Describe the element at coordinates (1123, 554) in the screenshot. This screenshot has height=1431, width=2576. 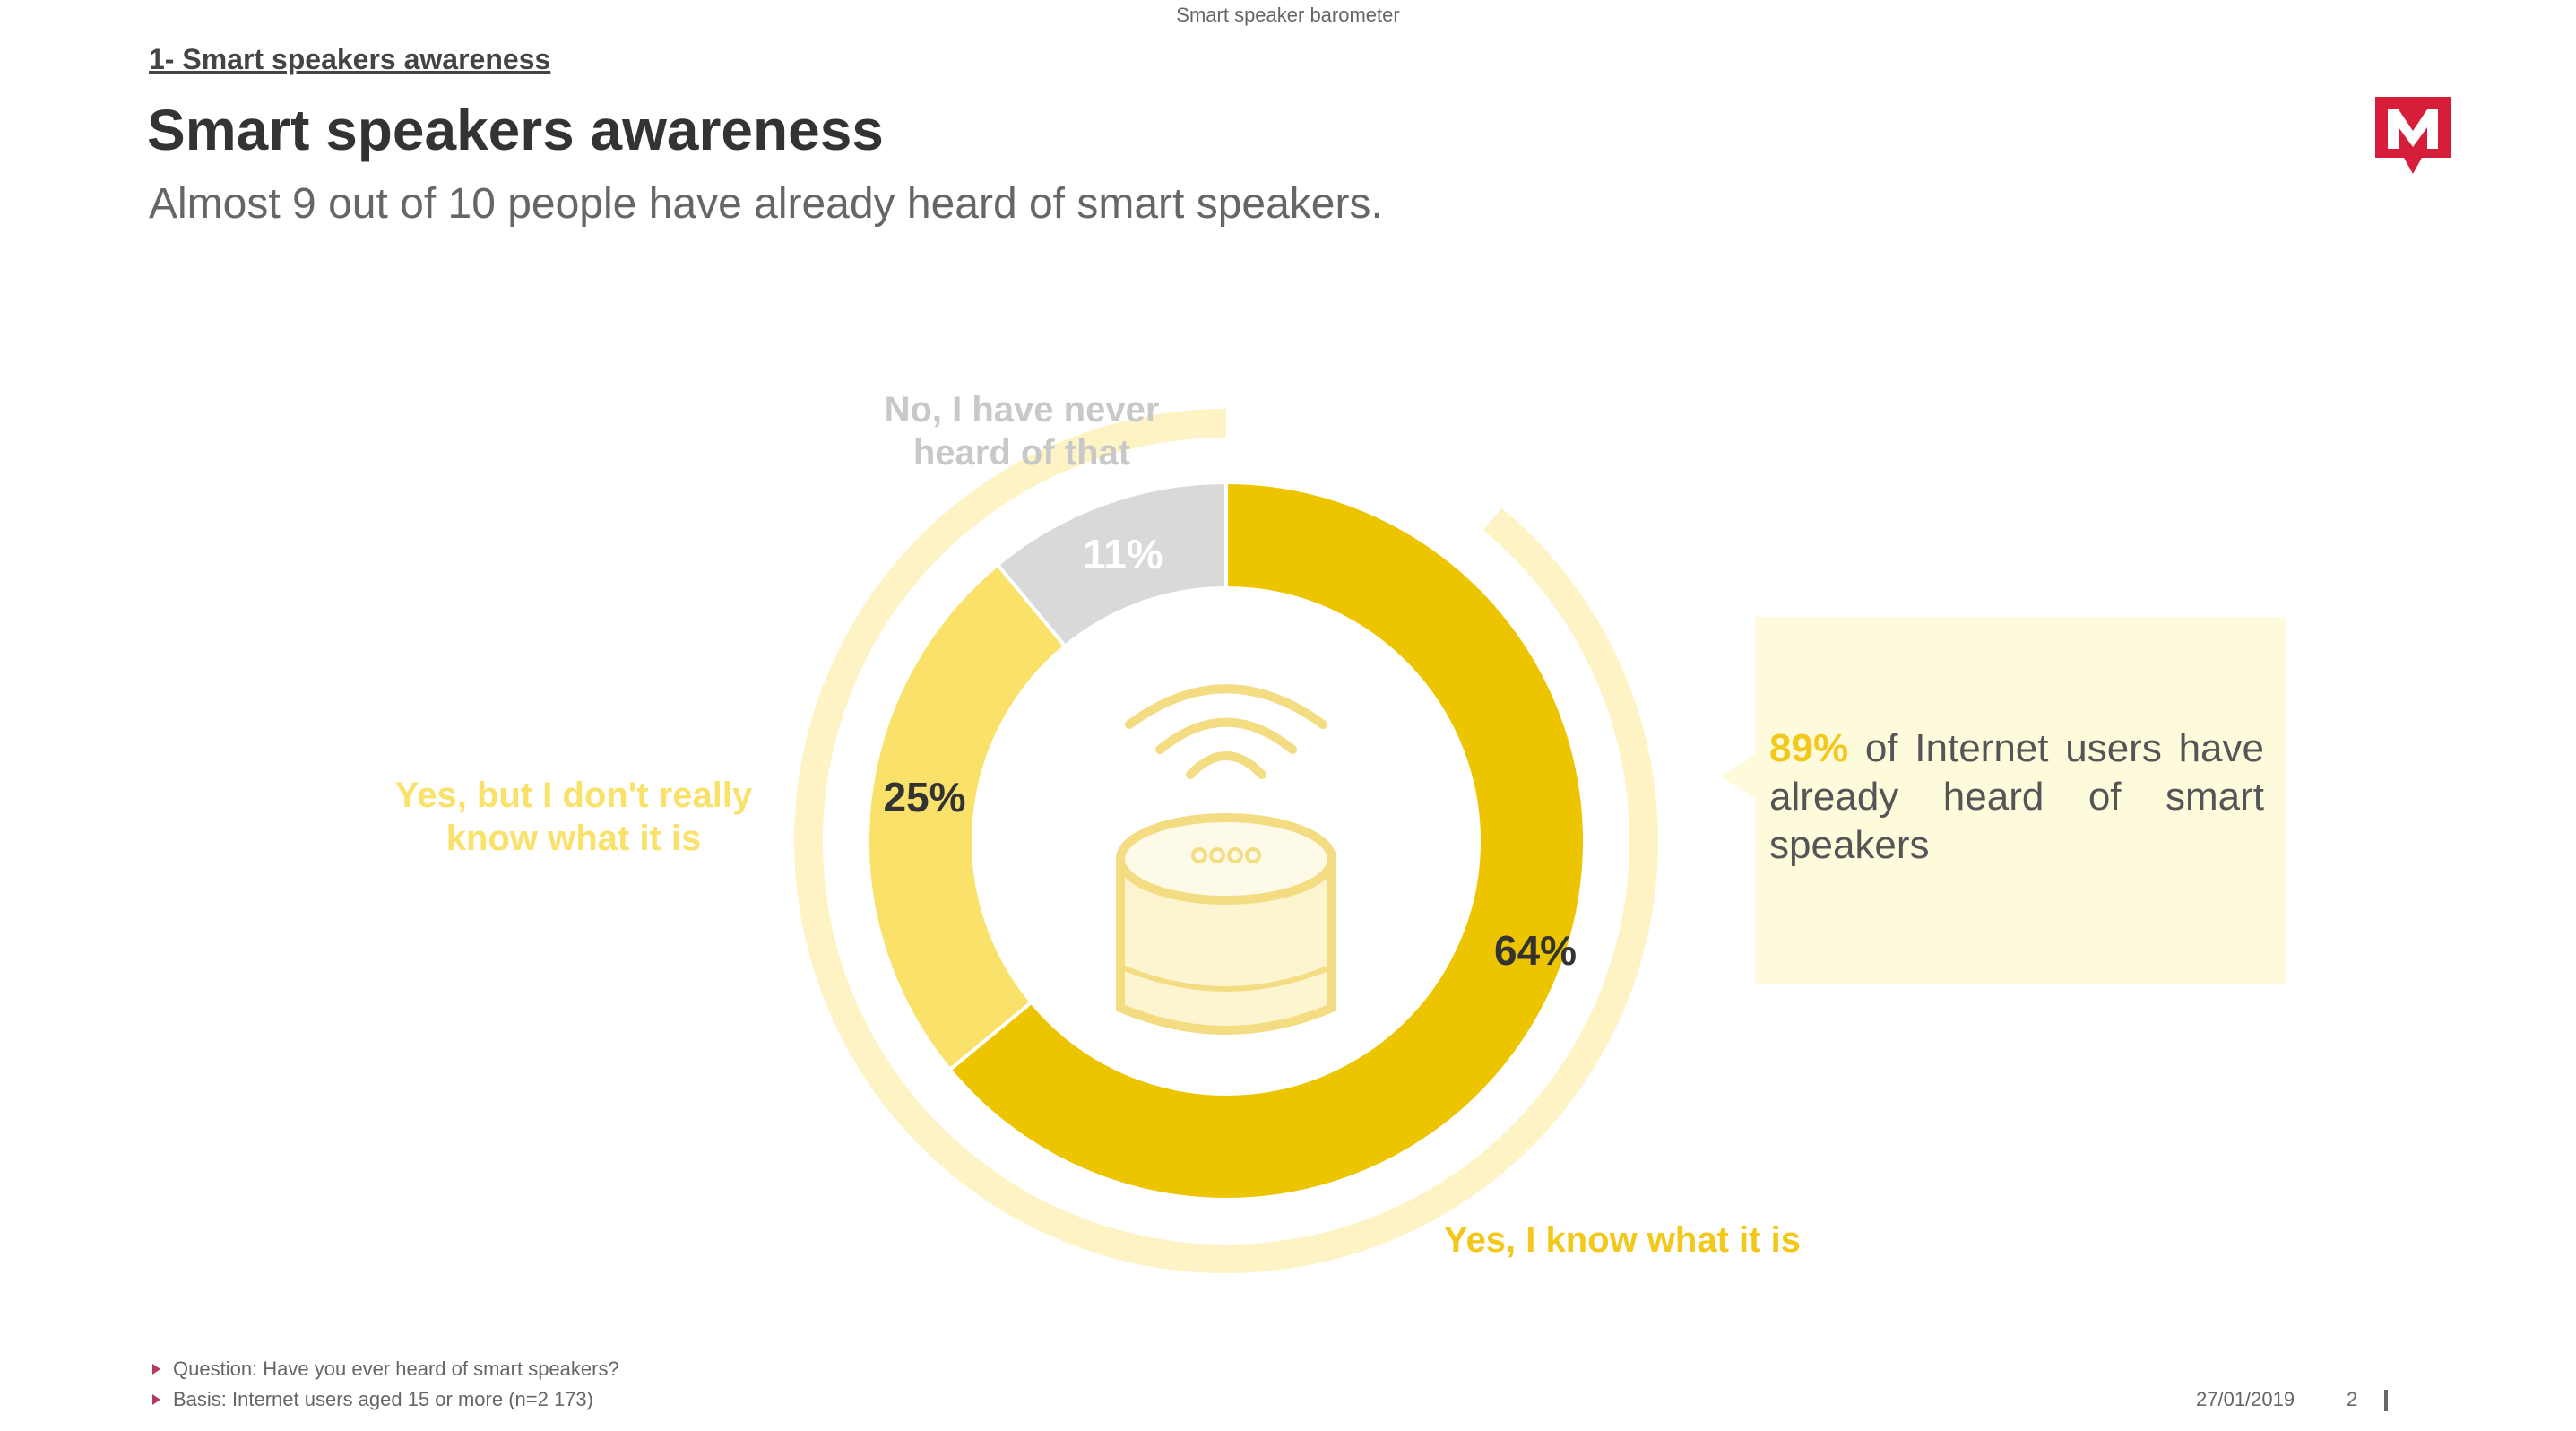
I see `value-label-2: 11%` at that location.